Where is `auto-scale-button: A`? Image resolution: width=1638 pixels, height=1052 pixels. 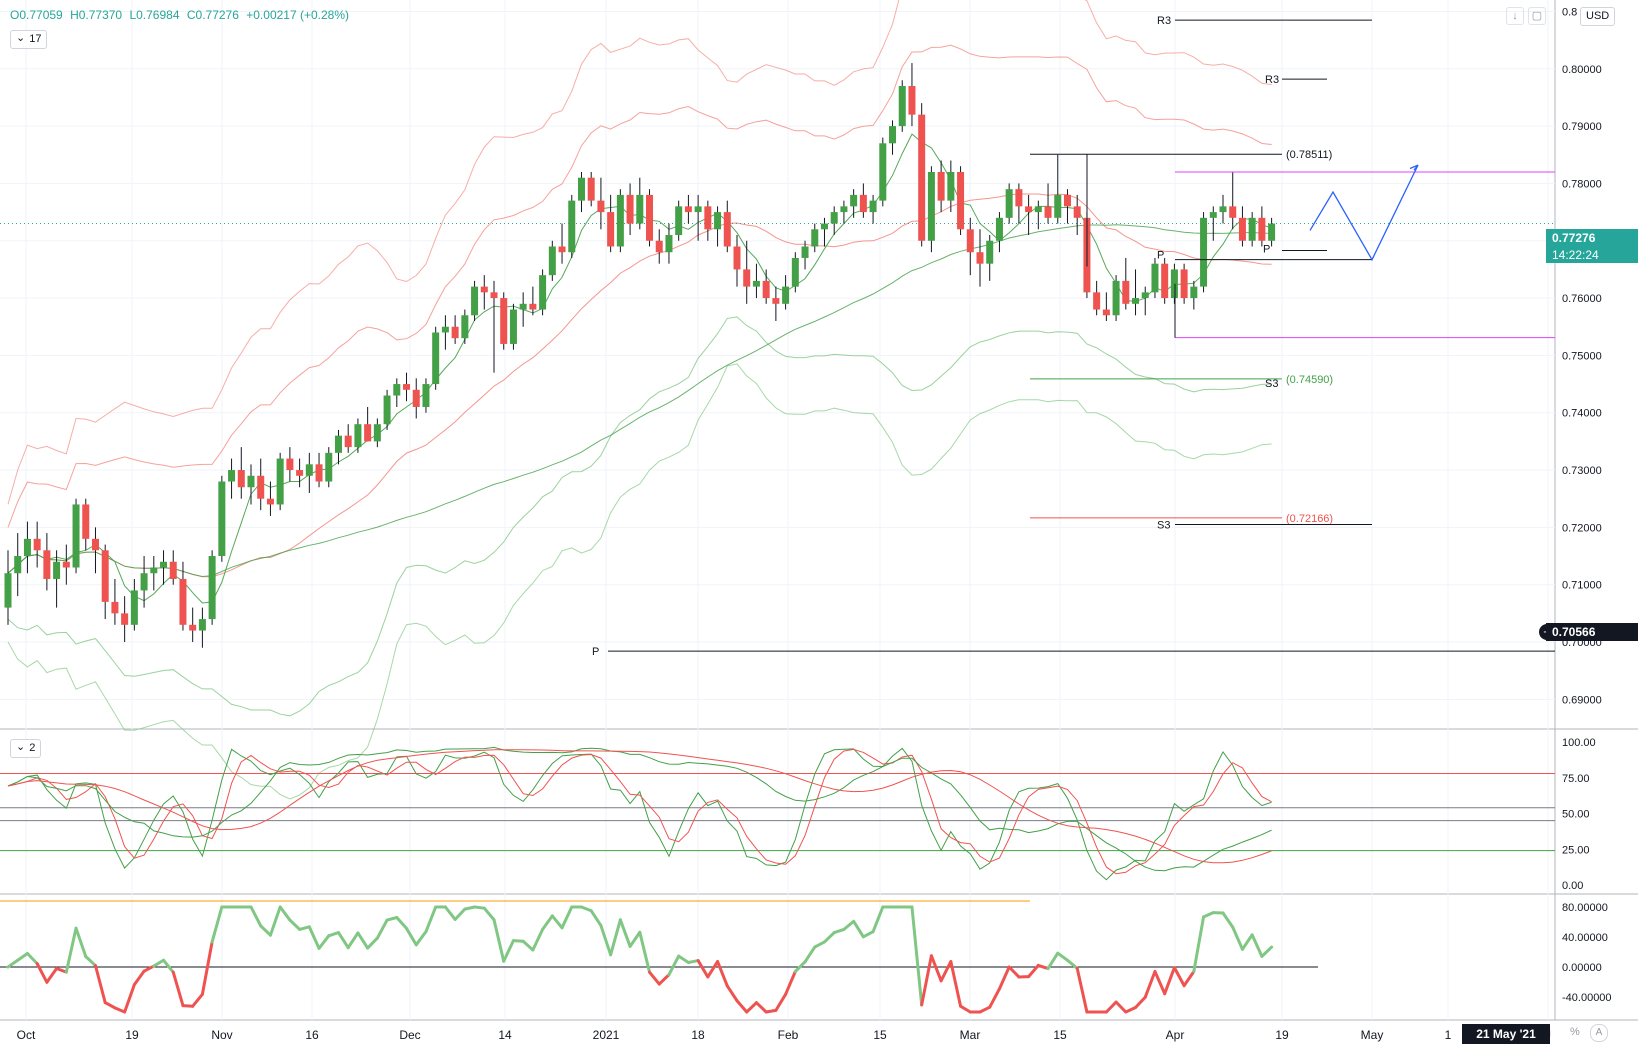 auto-scale-button: A is located at coordinates (1599, 1033).